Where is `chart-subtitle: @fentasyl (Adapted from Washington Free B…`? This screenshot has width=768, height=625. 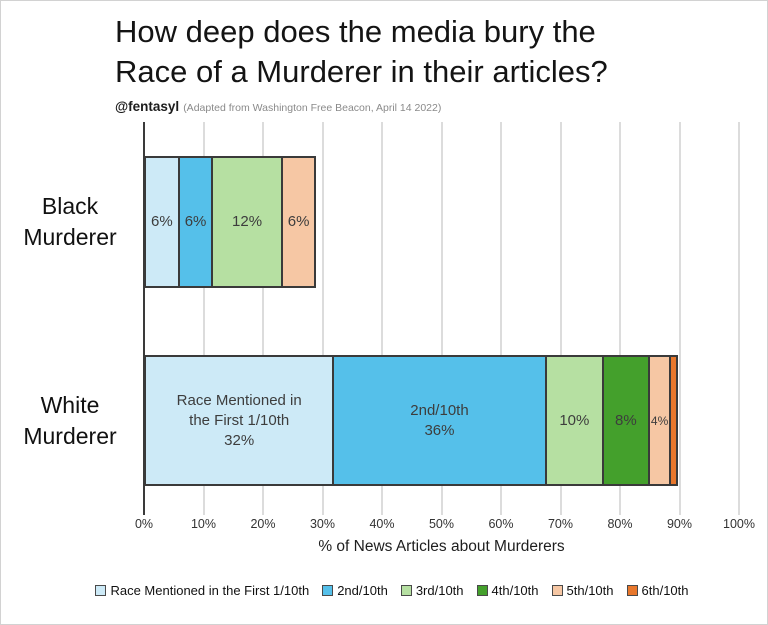 chart-subtitle: @fentasyl (Adapted from Washington Free B… is located at coordinates (278, 107).